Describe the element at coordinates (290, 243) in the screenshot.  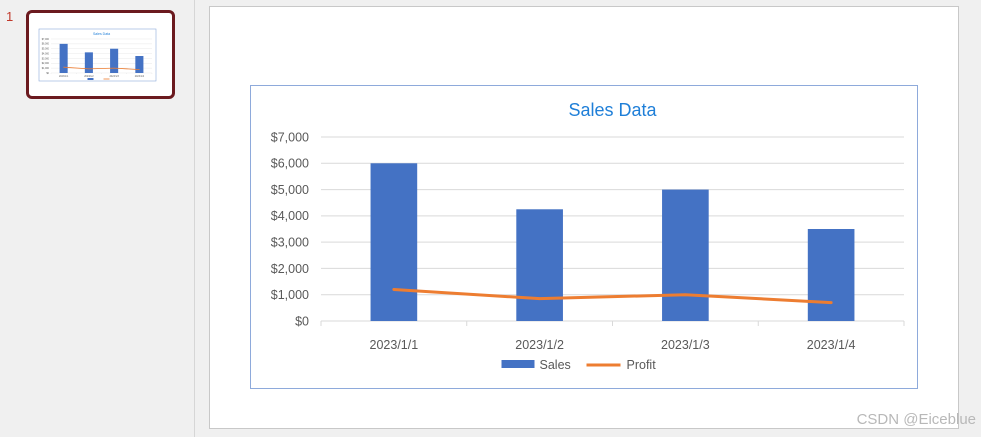
I see `y-tick-label: $3,000` at that location.